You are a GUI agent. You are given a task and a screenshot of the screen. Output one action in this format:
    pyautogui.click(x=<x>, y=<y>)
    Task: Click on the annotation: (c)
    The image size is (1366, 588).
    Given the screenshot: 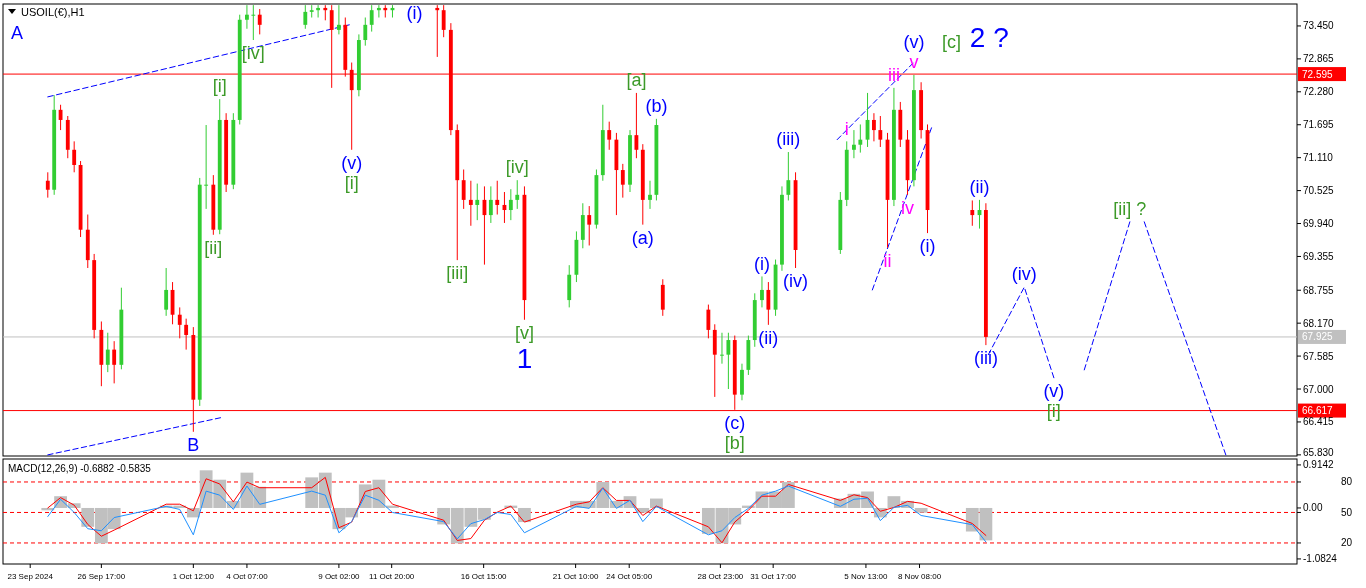 What is the action you would take?
    pyautogui.click(x=735, y=423)
    